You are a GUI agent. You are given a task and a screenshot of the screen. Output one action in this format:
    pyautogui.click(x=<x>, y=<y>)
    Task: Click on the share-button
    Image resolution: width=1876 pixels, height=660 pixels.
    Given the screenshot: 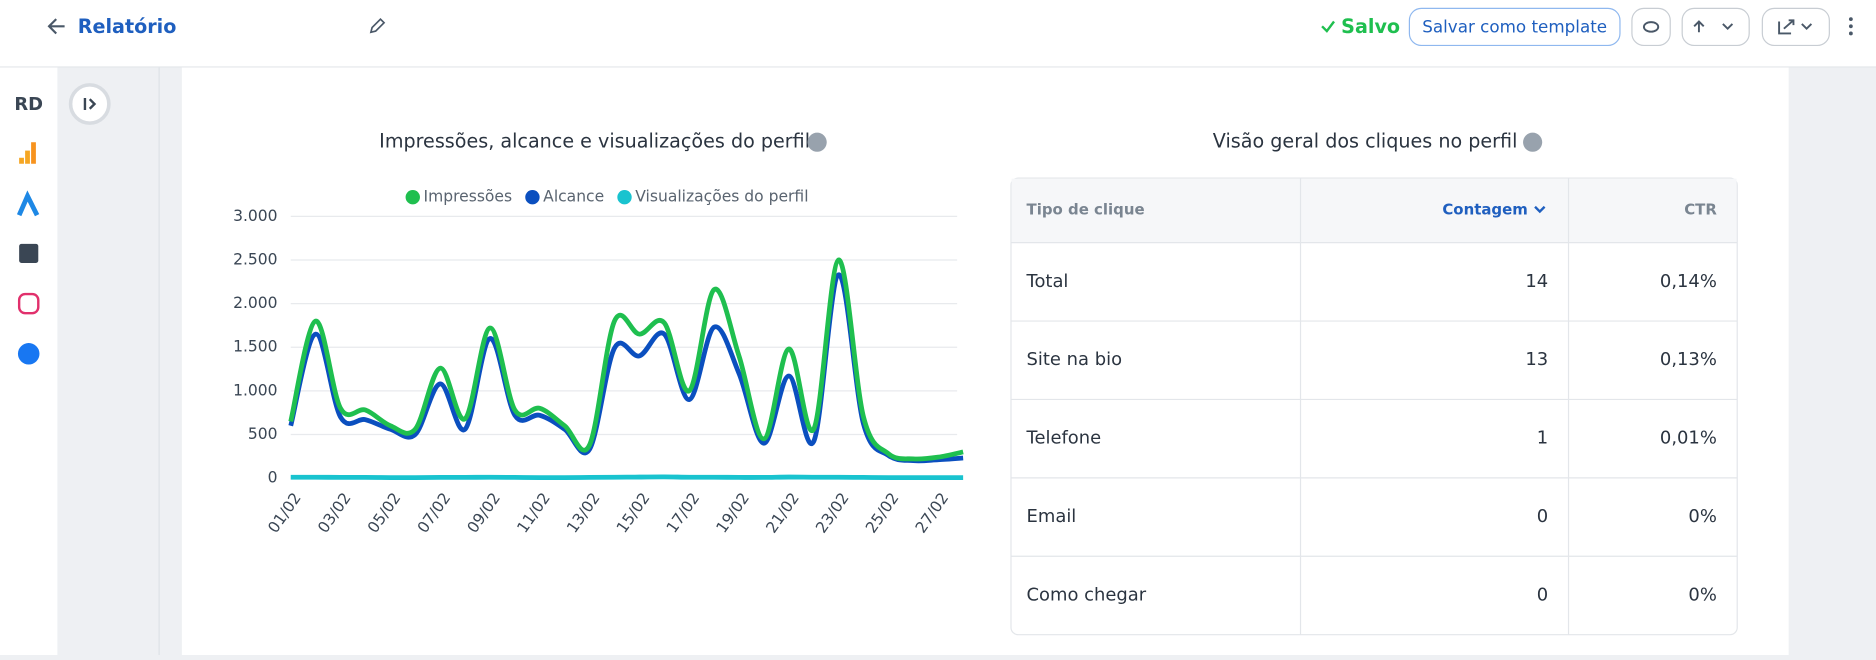 What is the action you would take?
    pyautogui.click(x=1795, y=27)
    